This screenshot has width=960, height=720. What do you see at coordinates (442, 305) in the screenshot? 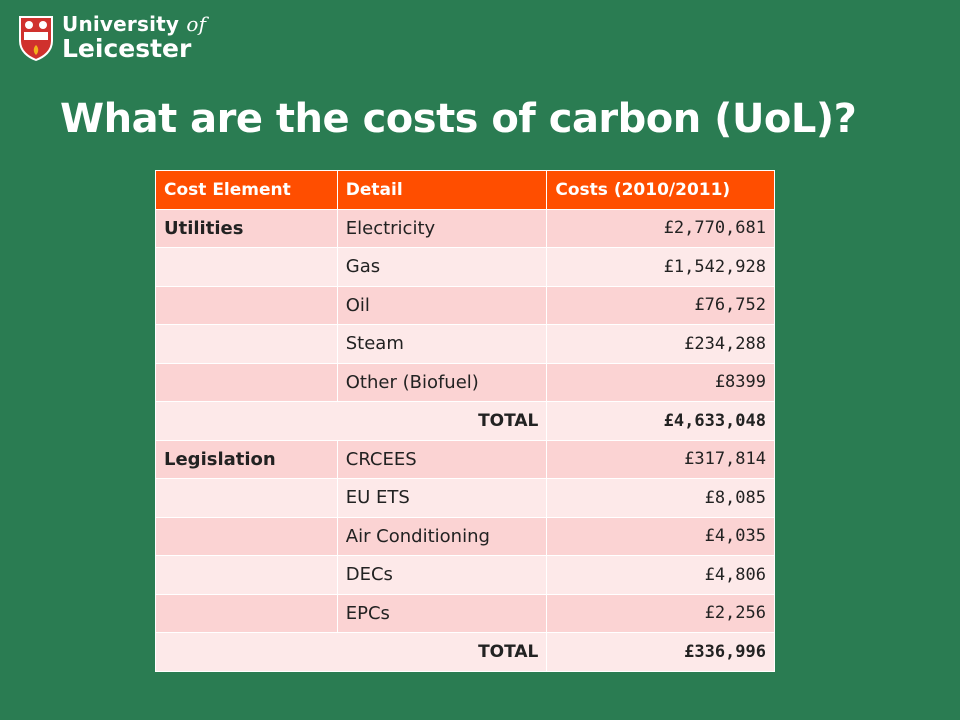
I see `cell-detail: Oil` at bounding box center [442, 305].